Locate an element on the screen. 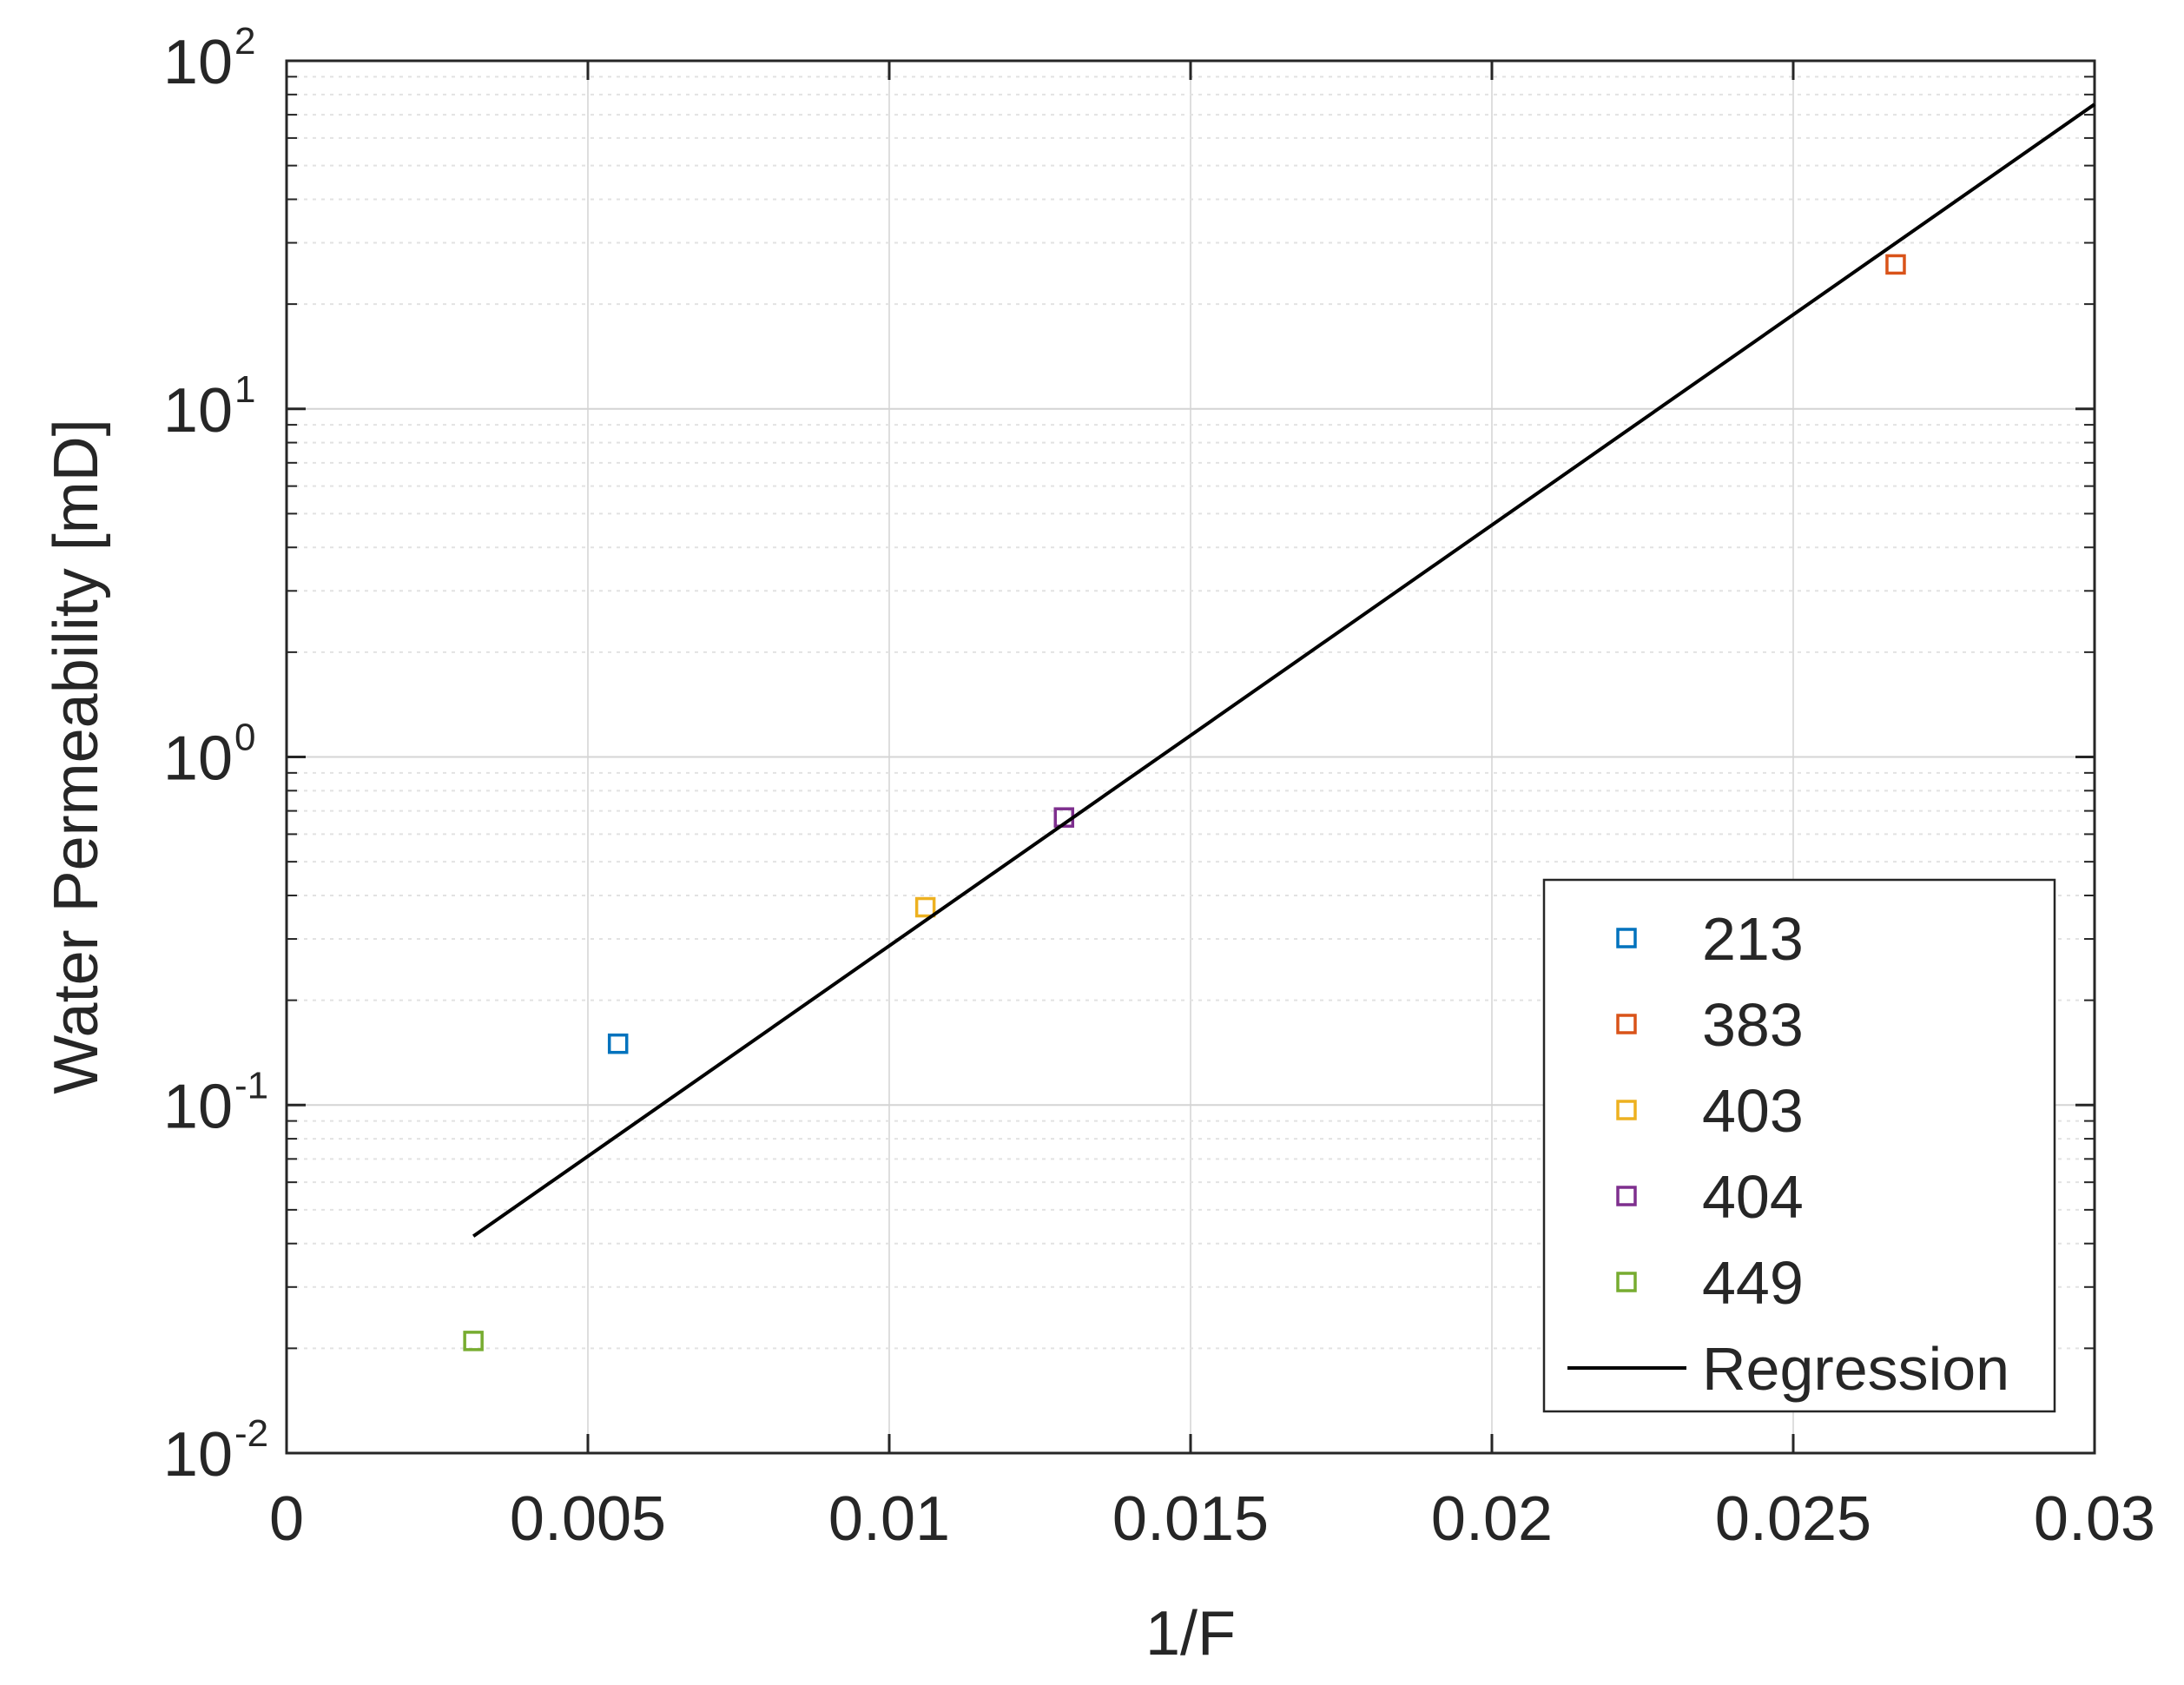 The width and height of the screenshot is (2184, 1685). x-tick-label: 0.015 is located at coordinates (1190, 1519).